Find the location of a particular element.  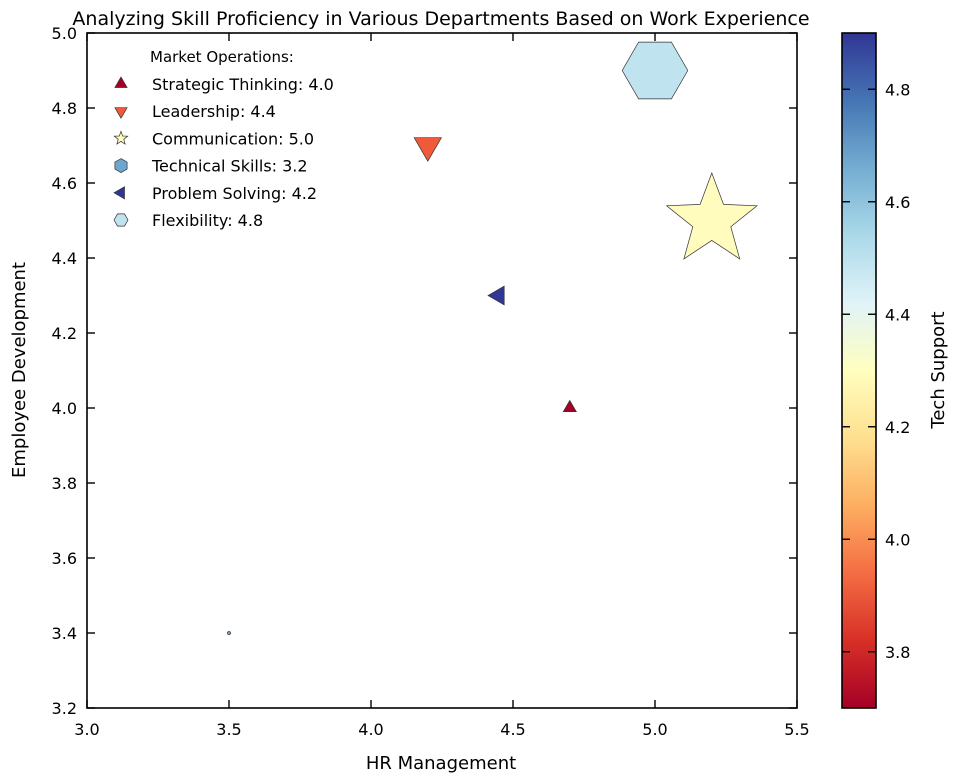

y-tick-label: 3.4 is located at coordinates (64, 633).